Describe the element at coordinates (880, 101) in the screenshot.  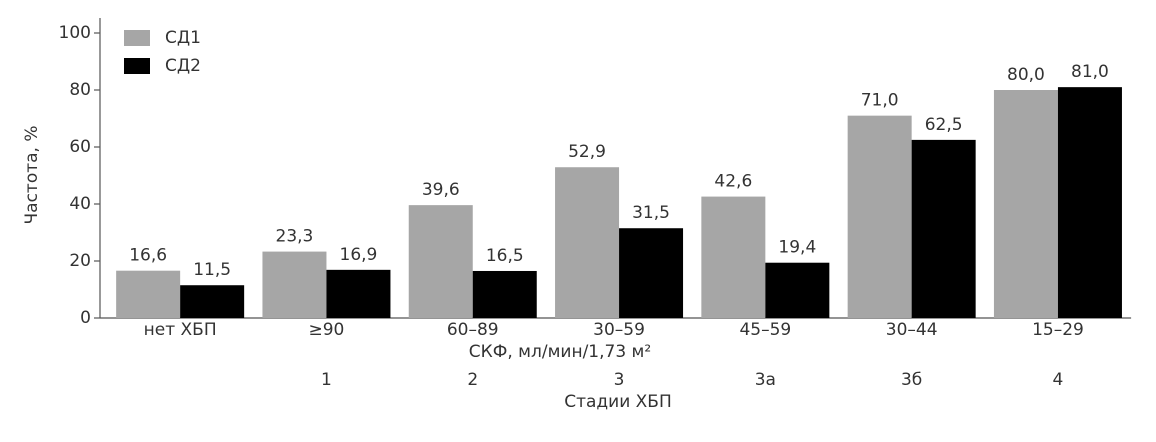
I see `value-label: 71,0` at that location.